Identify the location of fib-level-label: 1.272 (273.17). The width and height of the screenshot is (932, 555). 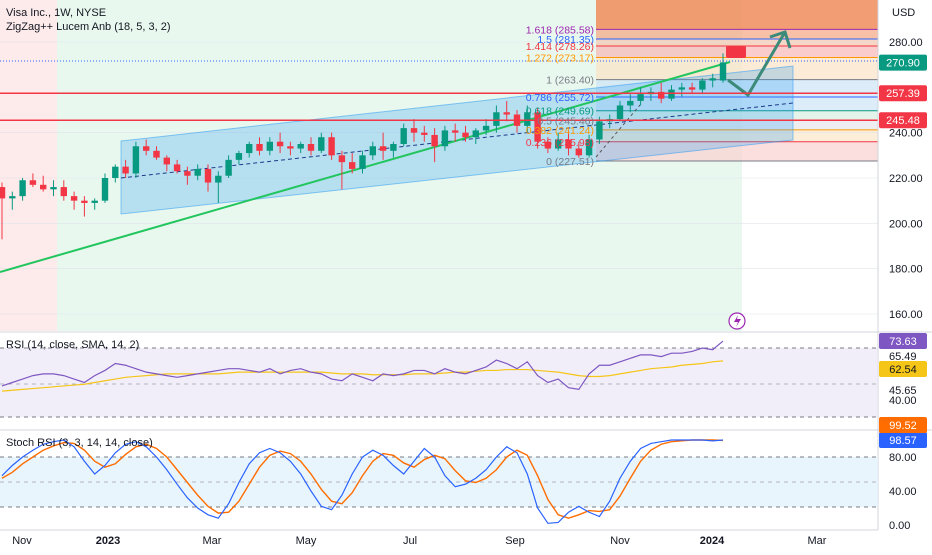
(560, 58).